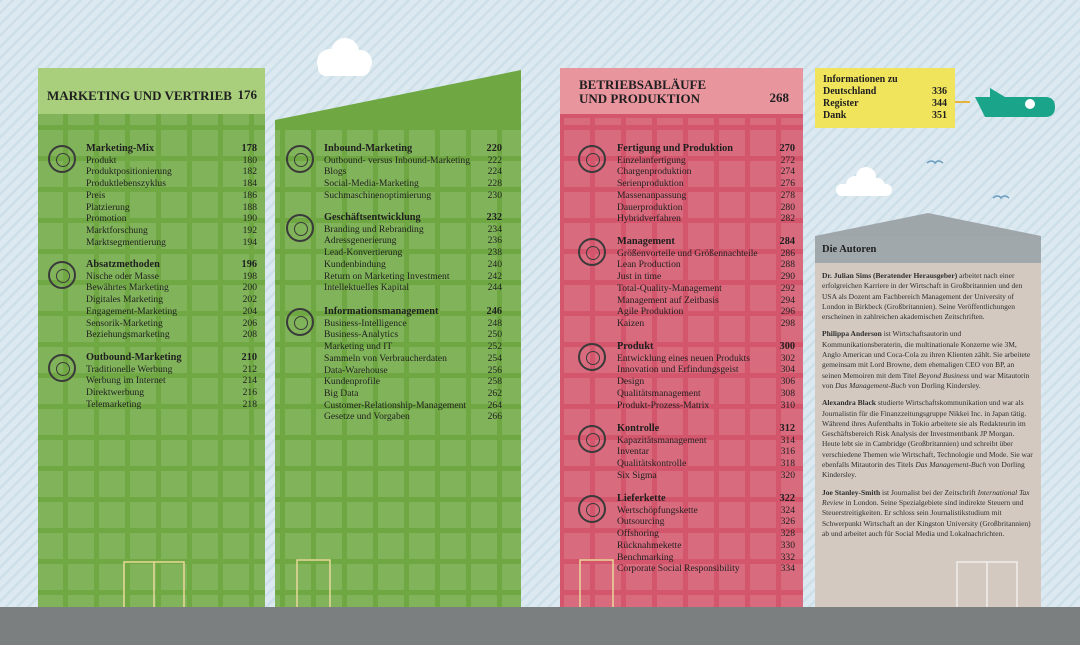  I want to click on toc-entry: Produktpositionierung 182, so click(171, 172).